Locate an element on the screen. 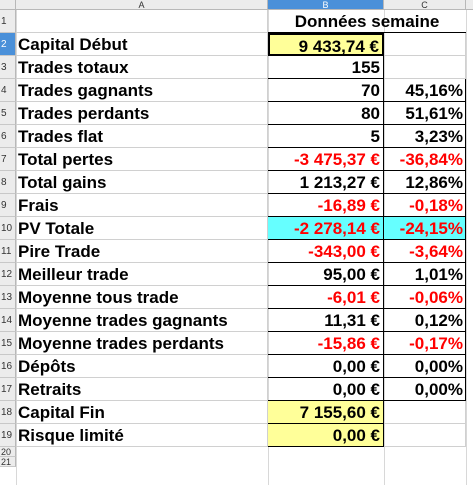  percent-cell: -3,64% is located at coordinates (425, 251).